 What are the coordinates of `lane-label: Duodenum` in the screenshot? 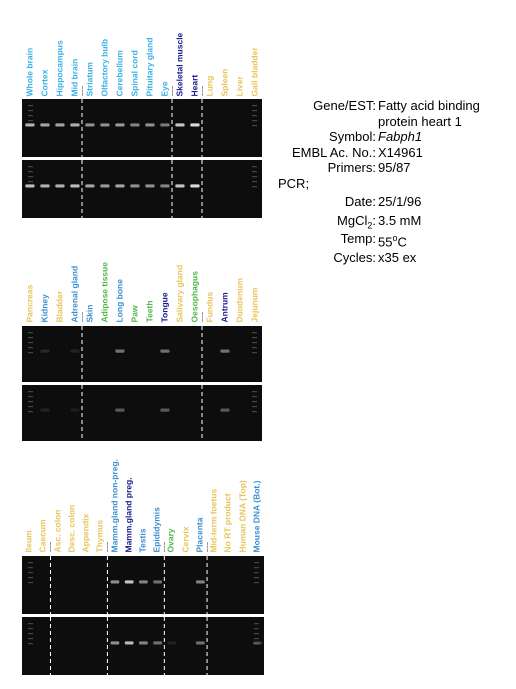 It's located at (239, 299).